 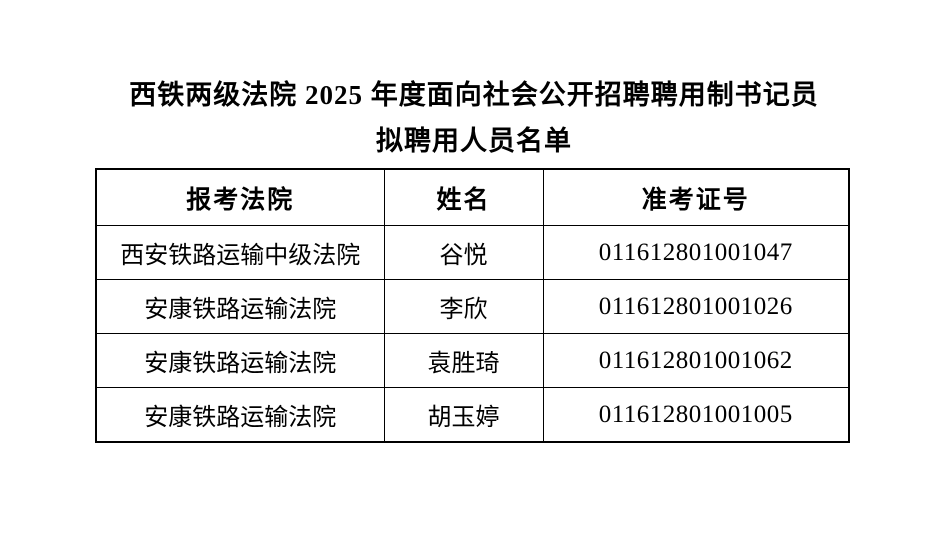 What do you see at coordinates (696, 252) in the screenshot?
I see `cell-ticket: 011612801001047` at bounding box center [696, 252].